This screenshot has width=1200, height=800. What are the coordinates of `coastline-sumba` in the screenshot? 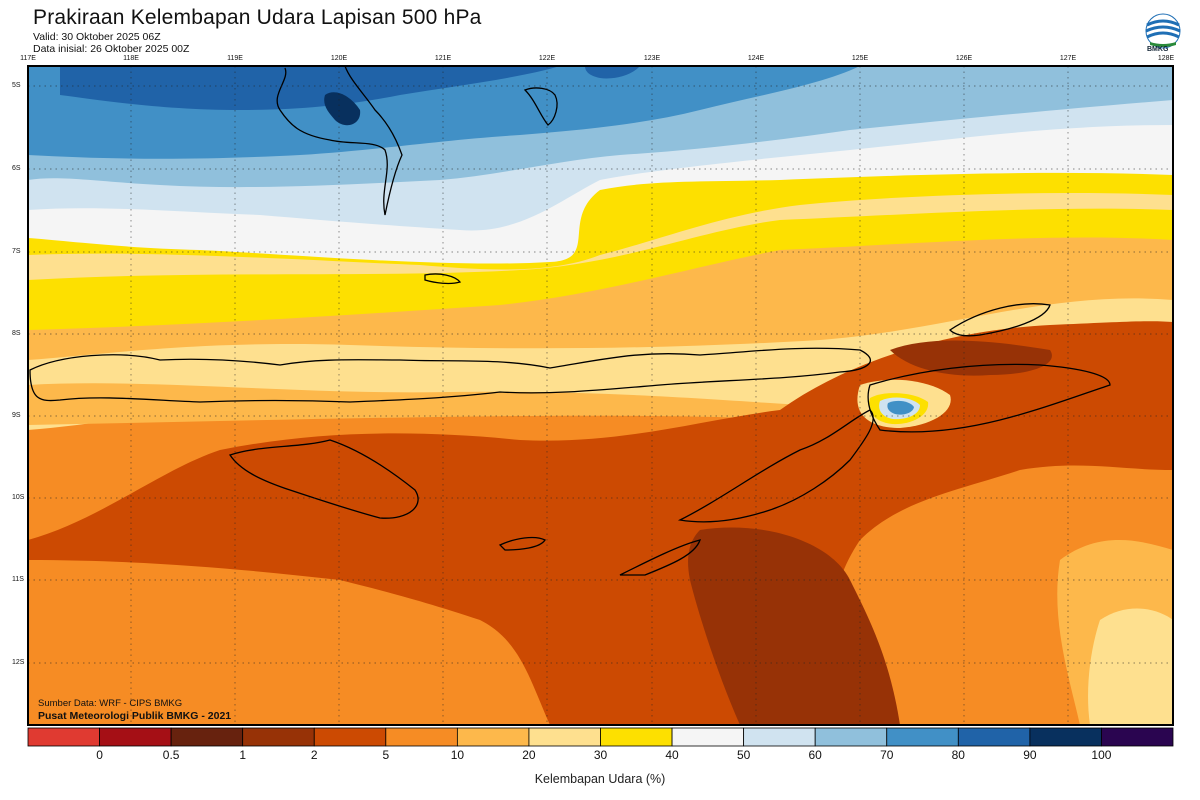 It's located at (323, 479).